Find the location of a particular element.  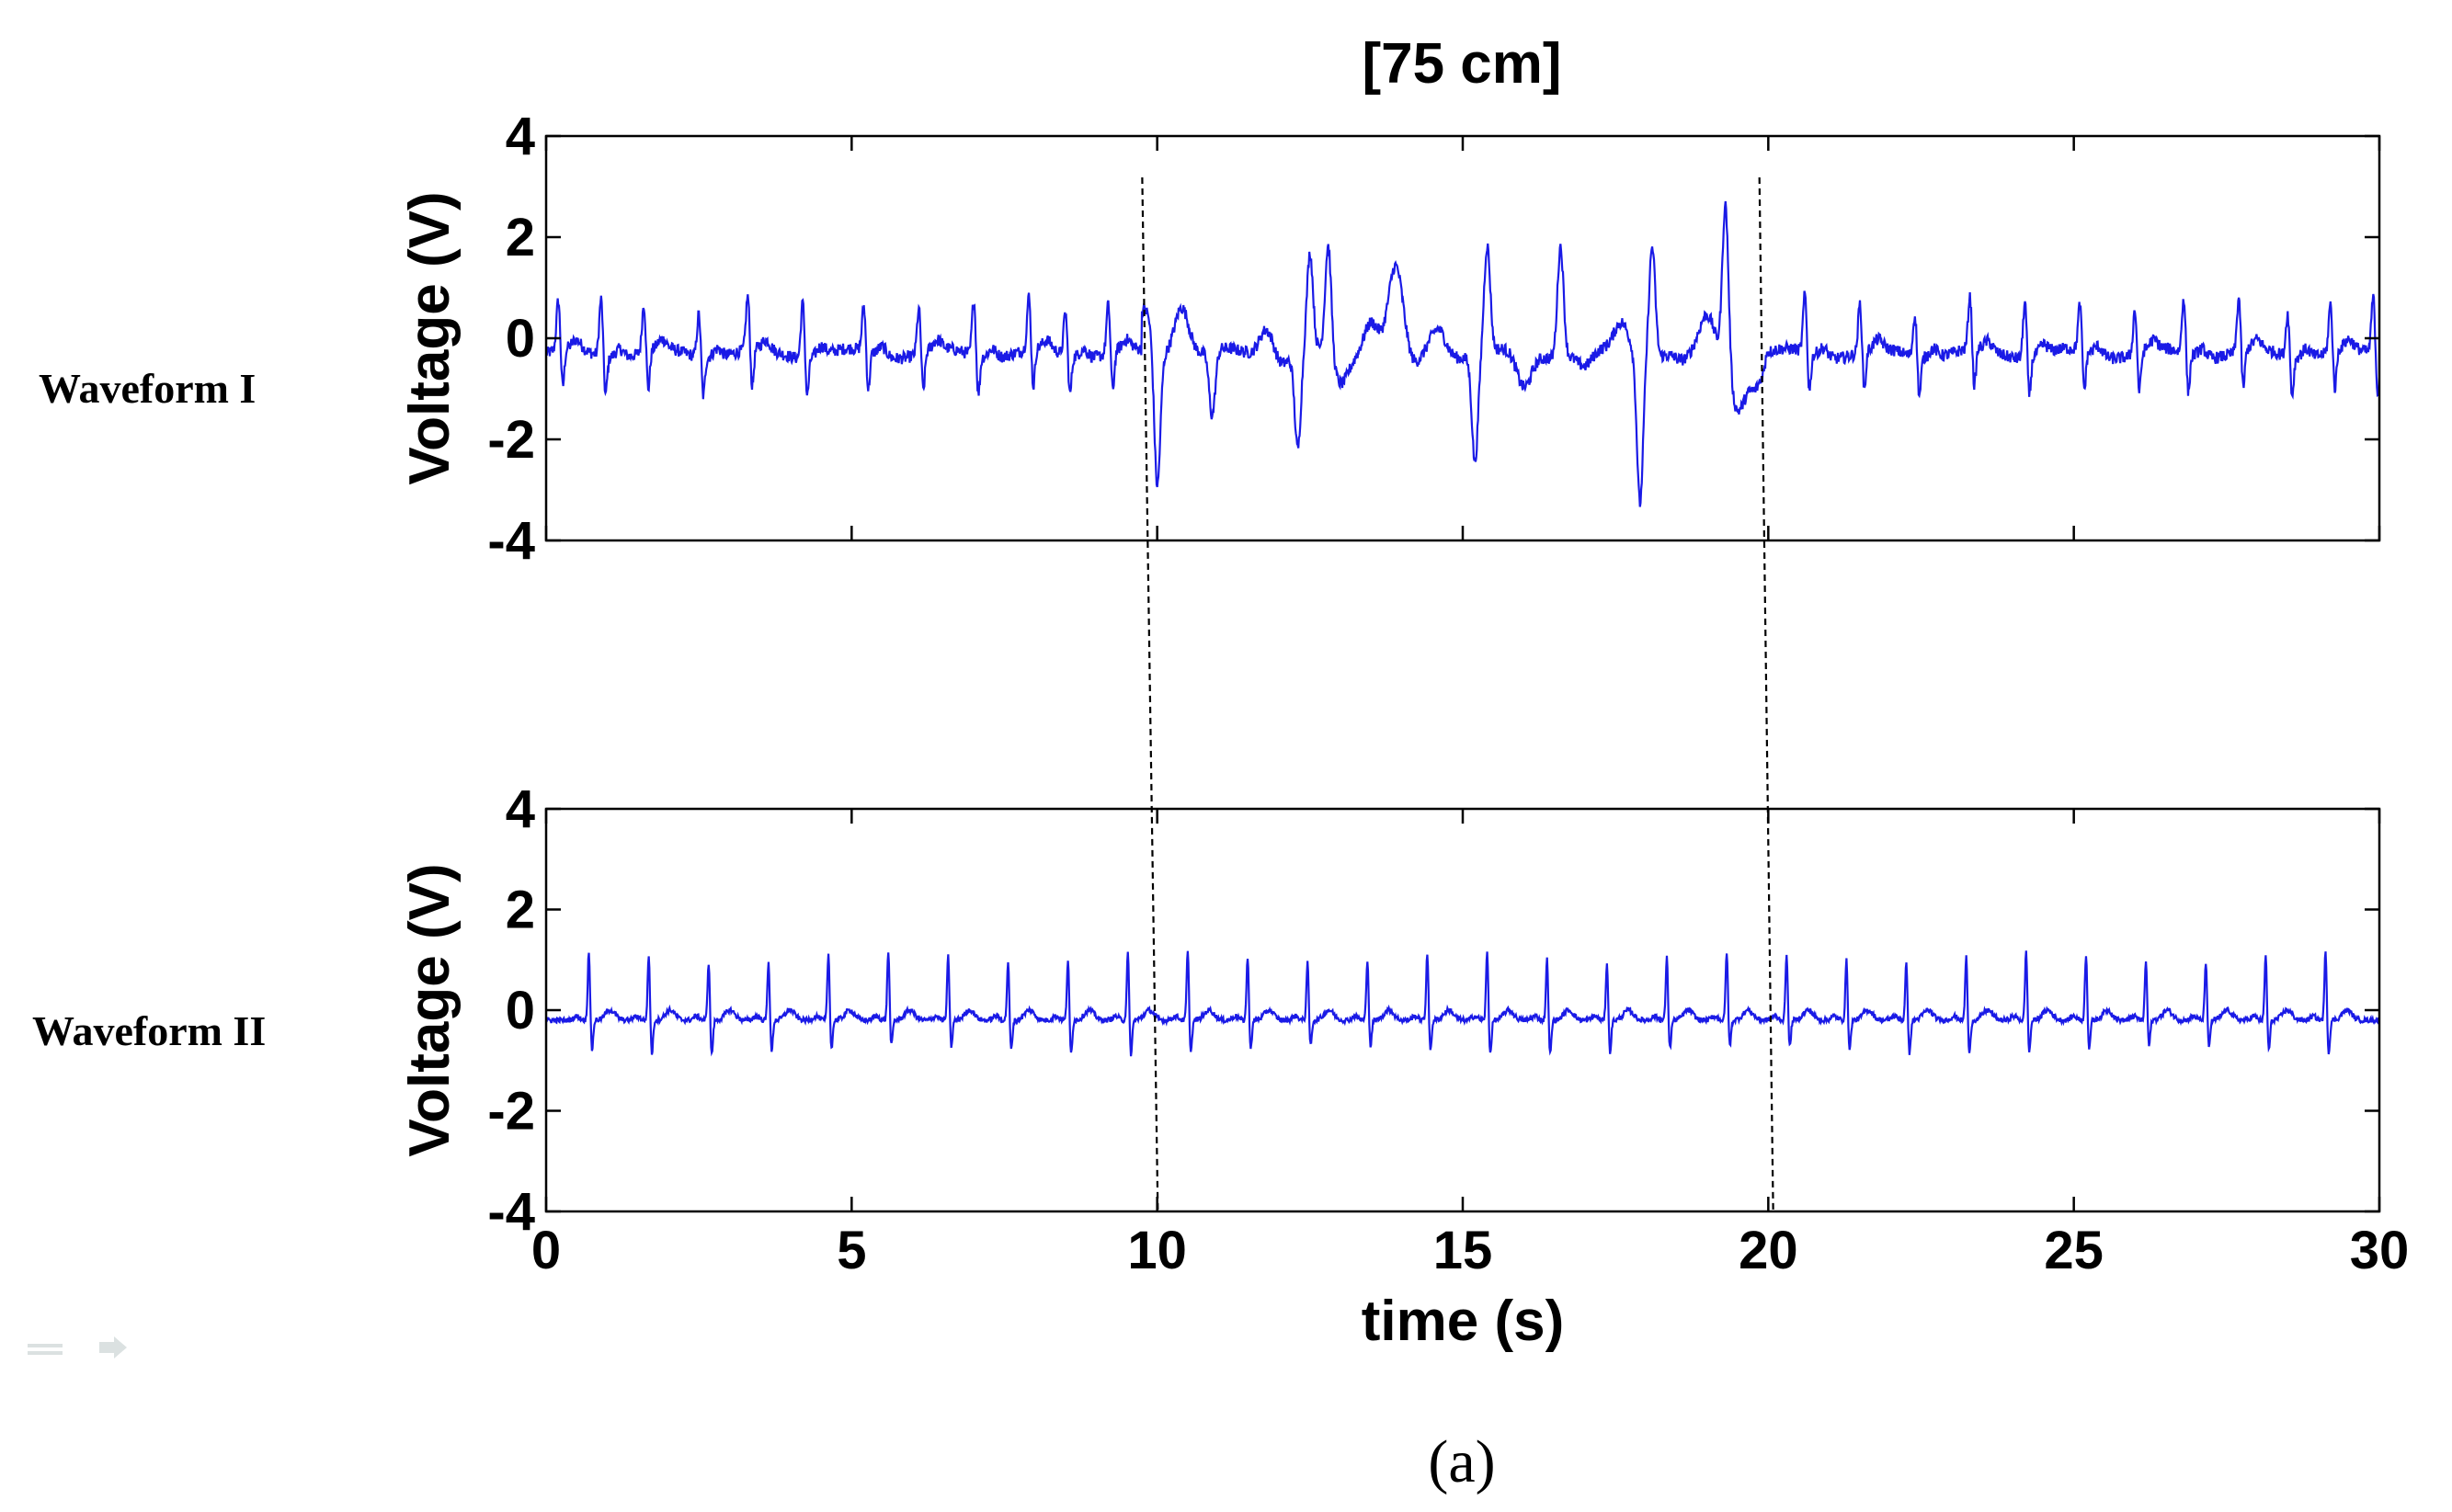

menu-icon-line is located at coordinates (45, 1353).